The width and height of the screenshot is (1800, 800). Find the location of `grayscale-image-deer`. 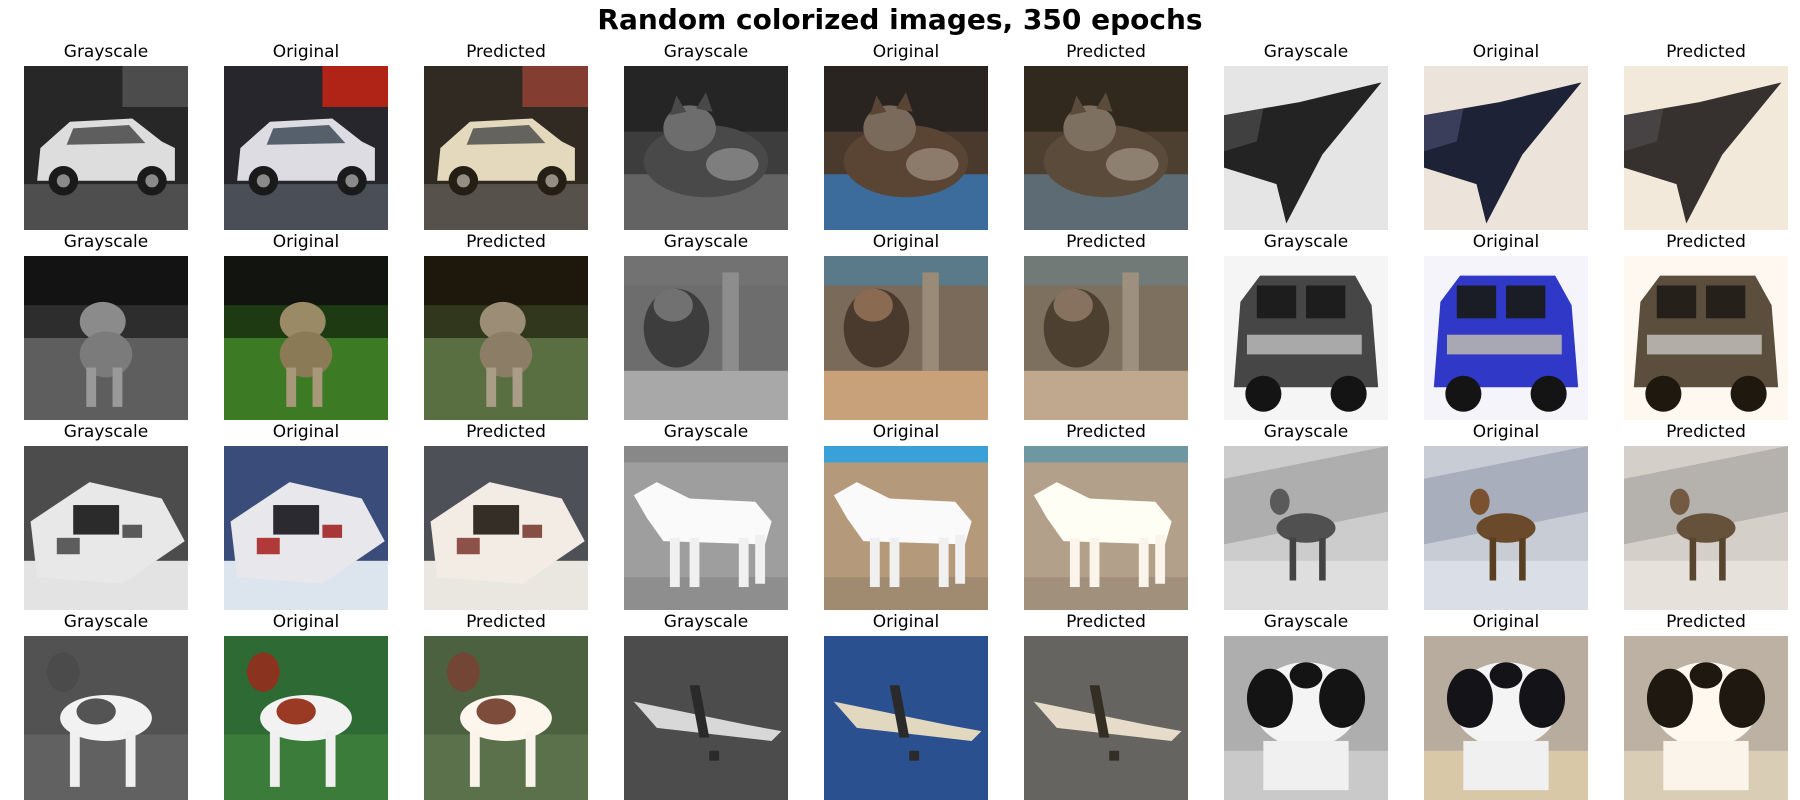

grayscale-image-deer is located at coordinates (1306, 528).